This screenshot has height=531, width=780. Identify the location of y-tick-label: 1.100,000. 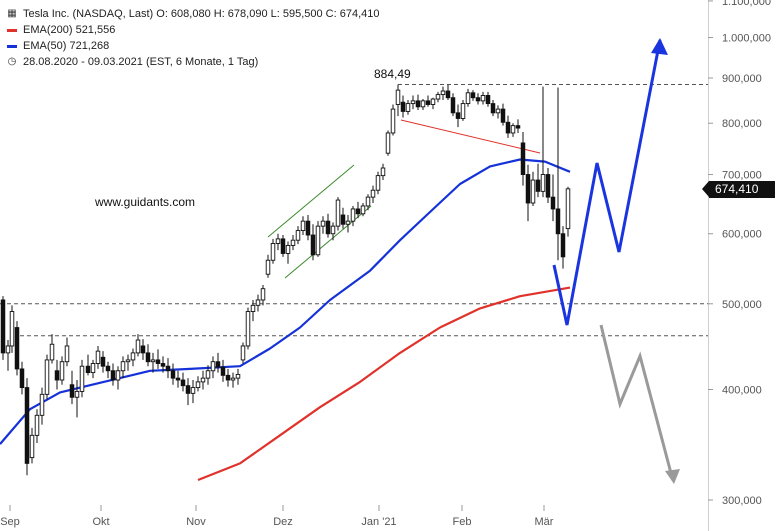
(746, 4).